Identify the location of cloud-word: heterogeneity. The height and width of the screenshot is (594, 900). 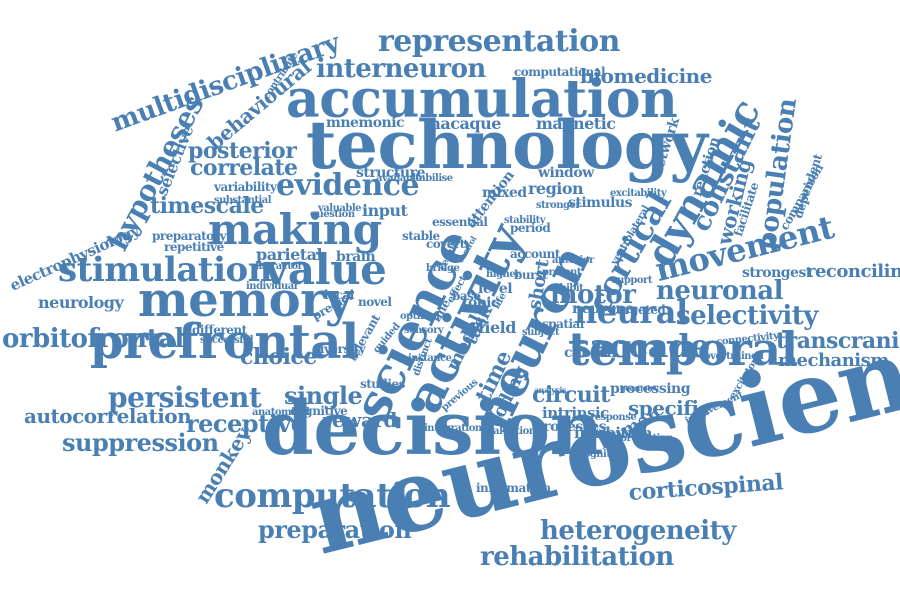
(638, 531).